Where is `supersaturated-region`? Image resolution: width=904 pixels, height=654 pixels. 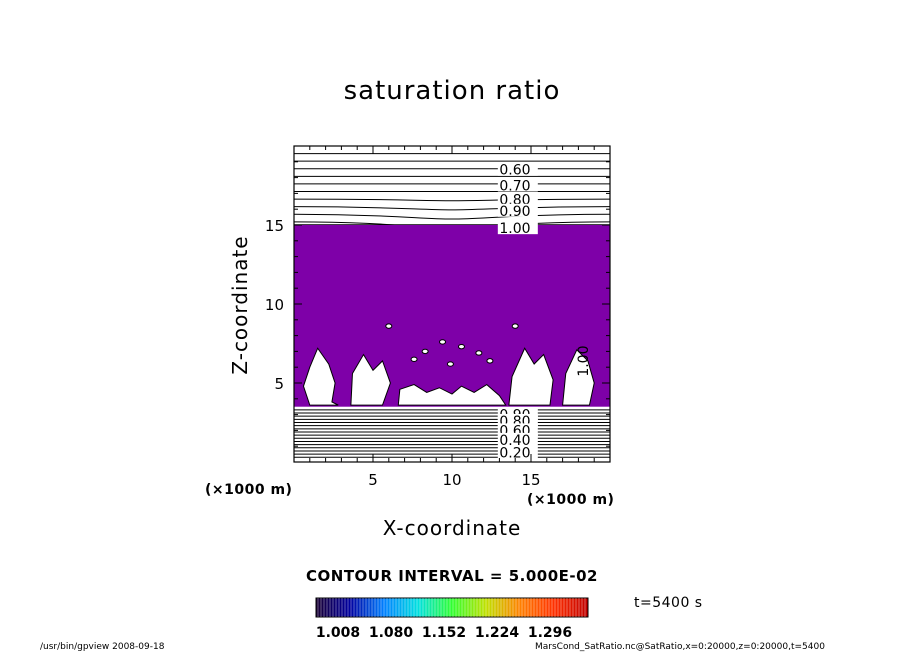
supersaturated-region is located at coordinates (452, 316).